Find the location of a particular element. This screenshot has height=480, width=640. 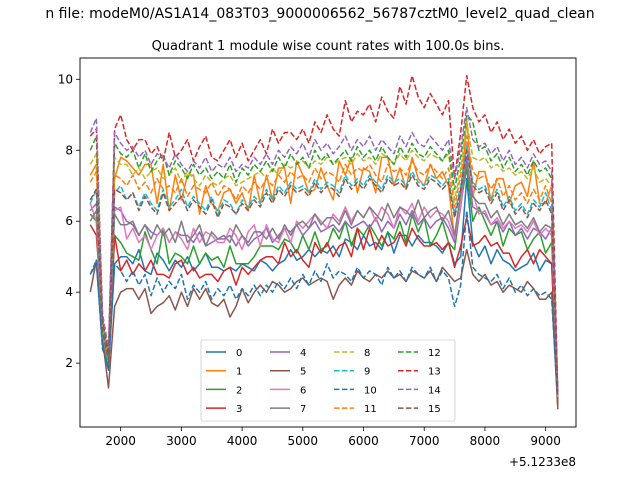

legend-label-4: 4 is located at coordinates (303, 353).